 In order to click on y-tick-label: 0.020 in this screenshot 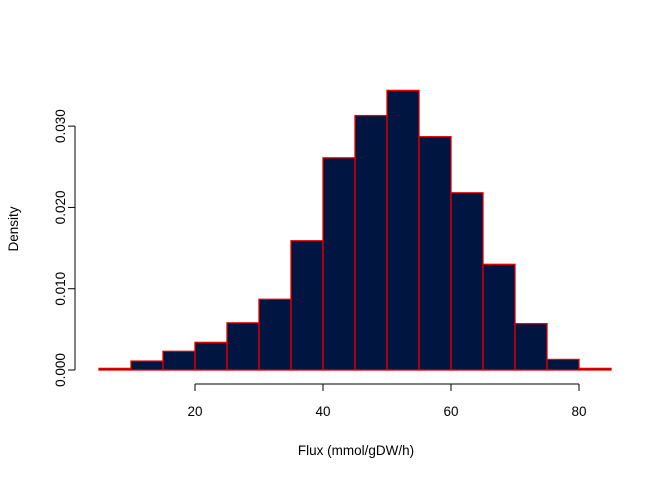, I will do `click(60, 208)`.